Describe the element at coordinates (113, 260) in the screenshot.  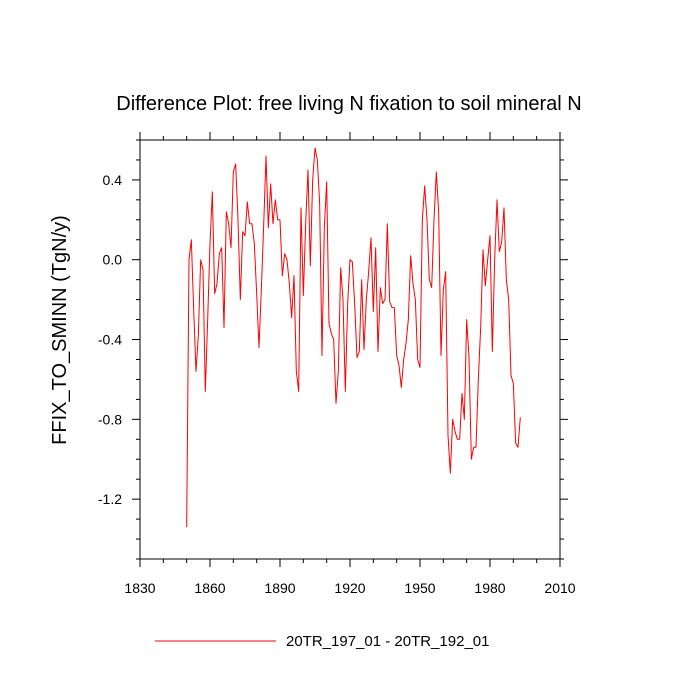
I see `y-tick-label: 0.0` at that location.